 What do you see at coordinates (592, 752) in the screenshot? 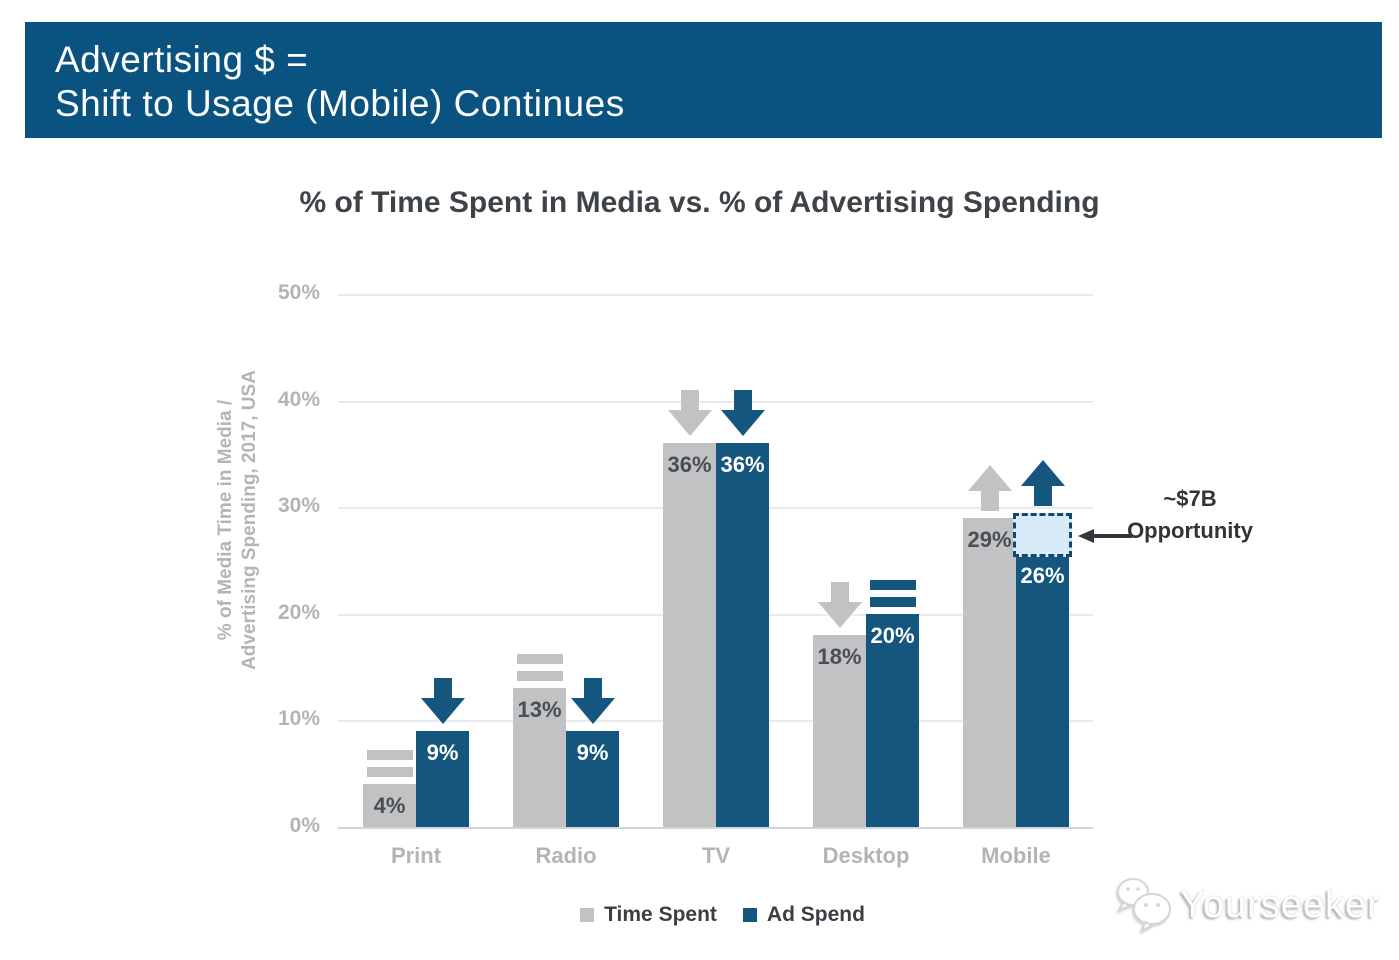
I see `bar-value-label-radio-ad-spend: 9%` at bounding box center [592, 752].